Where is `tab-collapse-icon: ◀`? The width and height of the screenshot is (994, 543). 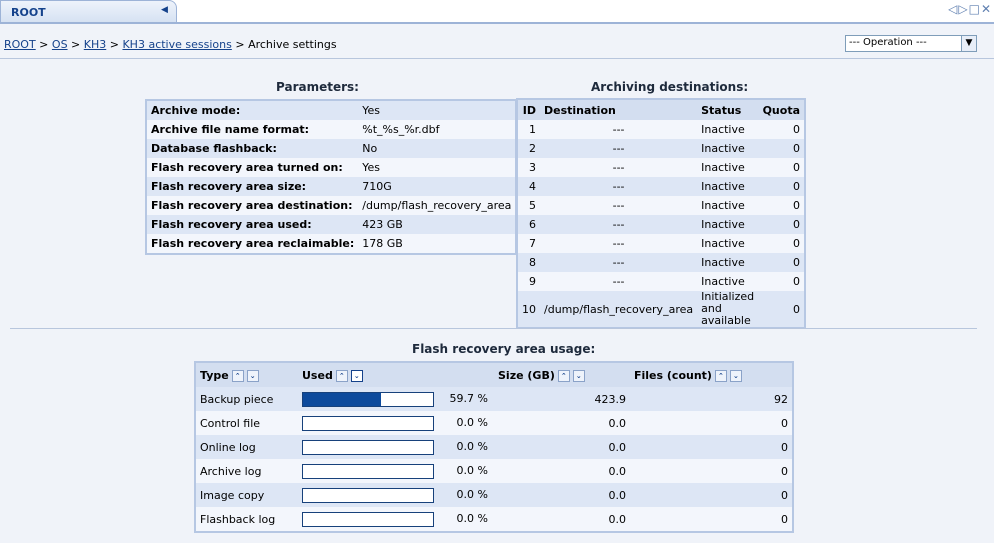
tab-collapse-icon: ◀ is located at coordinates (164, 10).